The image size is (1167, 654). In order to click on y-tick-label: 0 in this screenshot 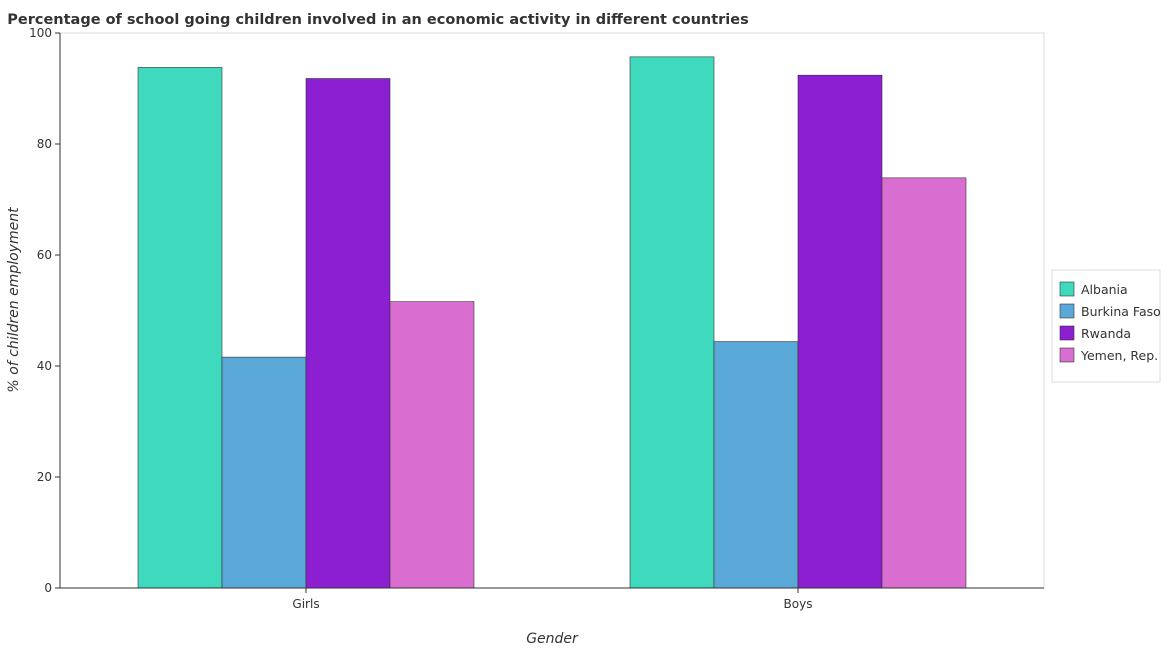, I will do `click(48, 588)`.